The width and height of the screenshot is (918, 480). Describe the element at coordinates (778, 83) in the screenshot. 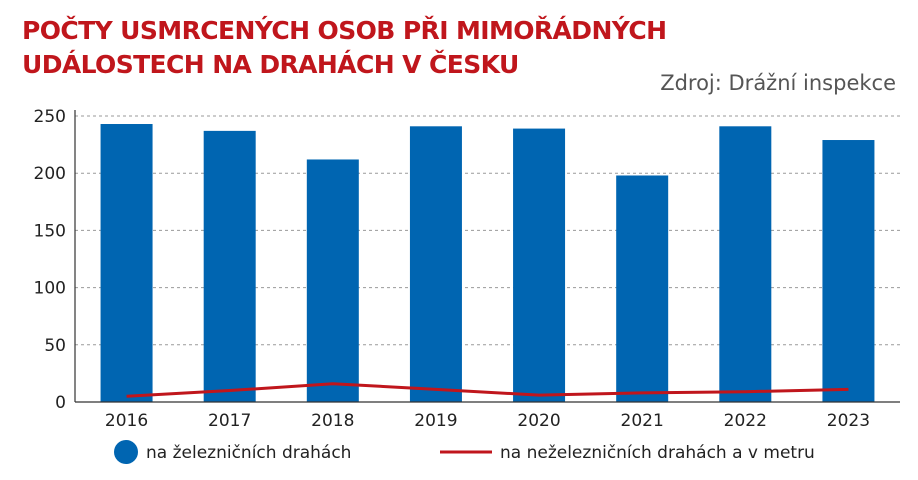

I see `chart-source: Zdroj: Drážní inspekce` at that location.